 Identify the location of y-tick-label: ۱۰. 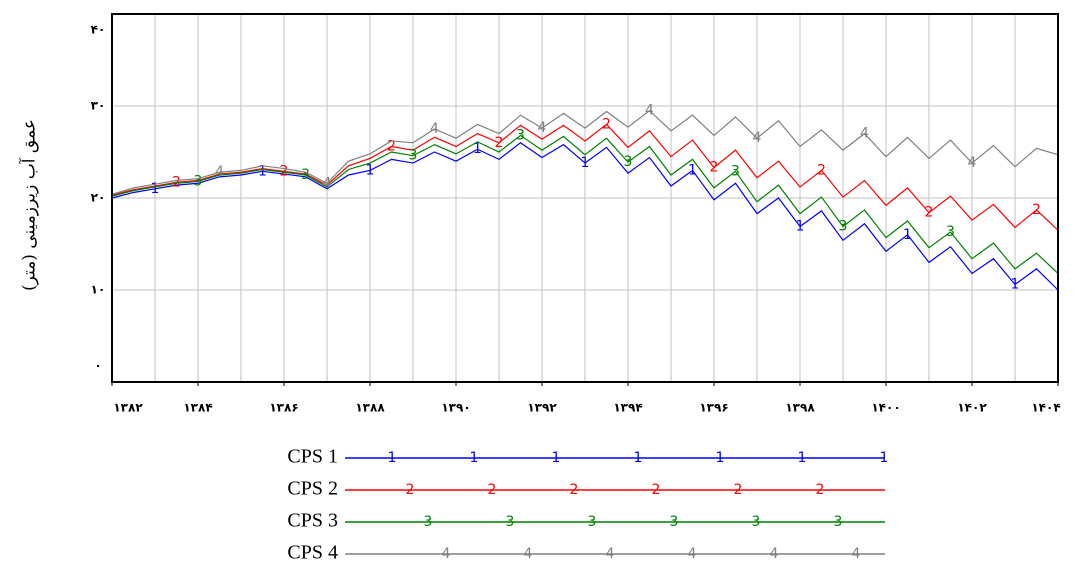
(98, 290).